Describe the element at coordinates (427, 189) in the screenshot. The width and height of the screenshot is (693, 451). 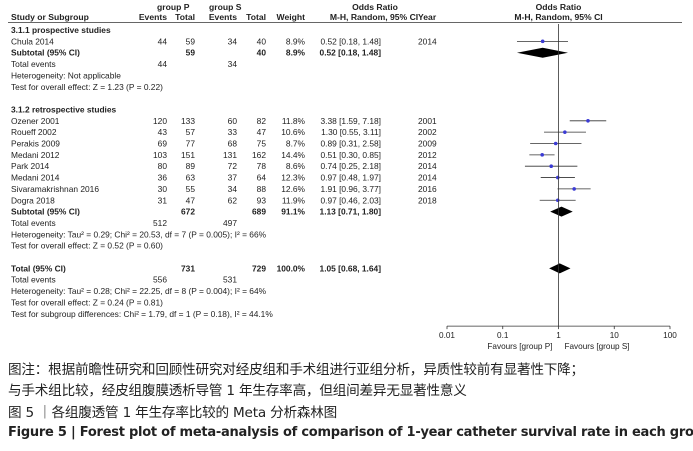
I see `study-year: 2016` at that location.